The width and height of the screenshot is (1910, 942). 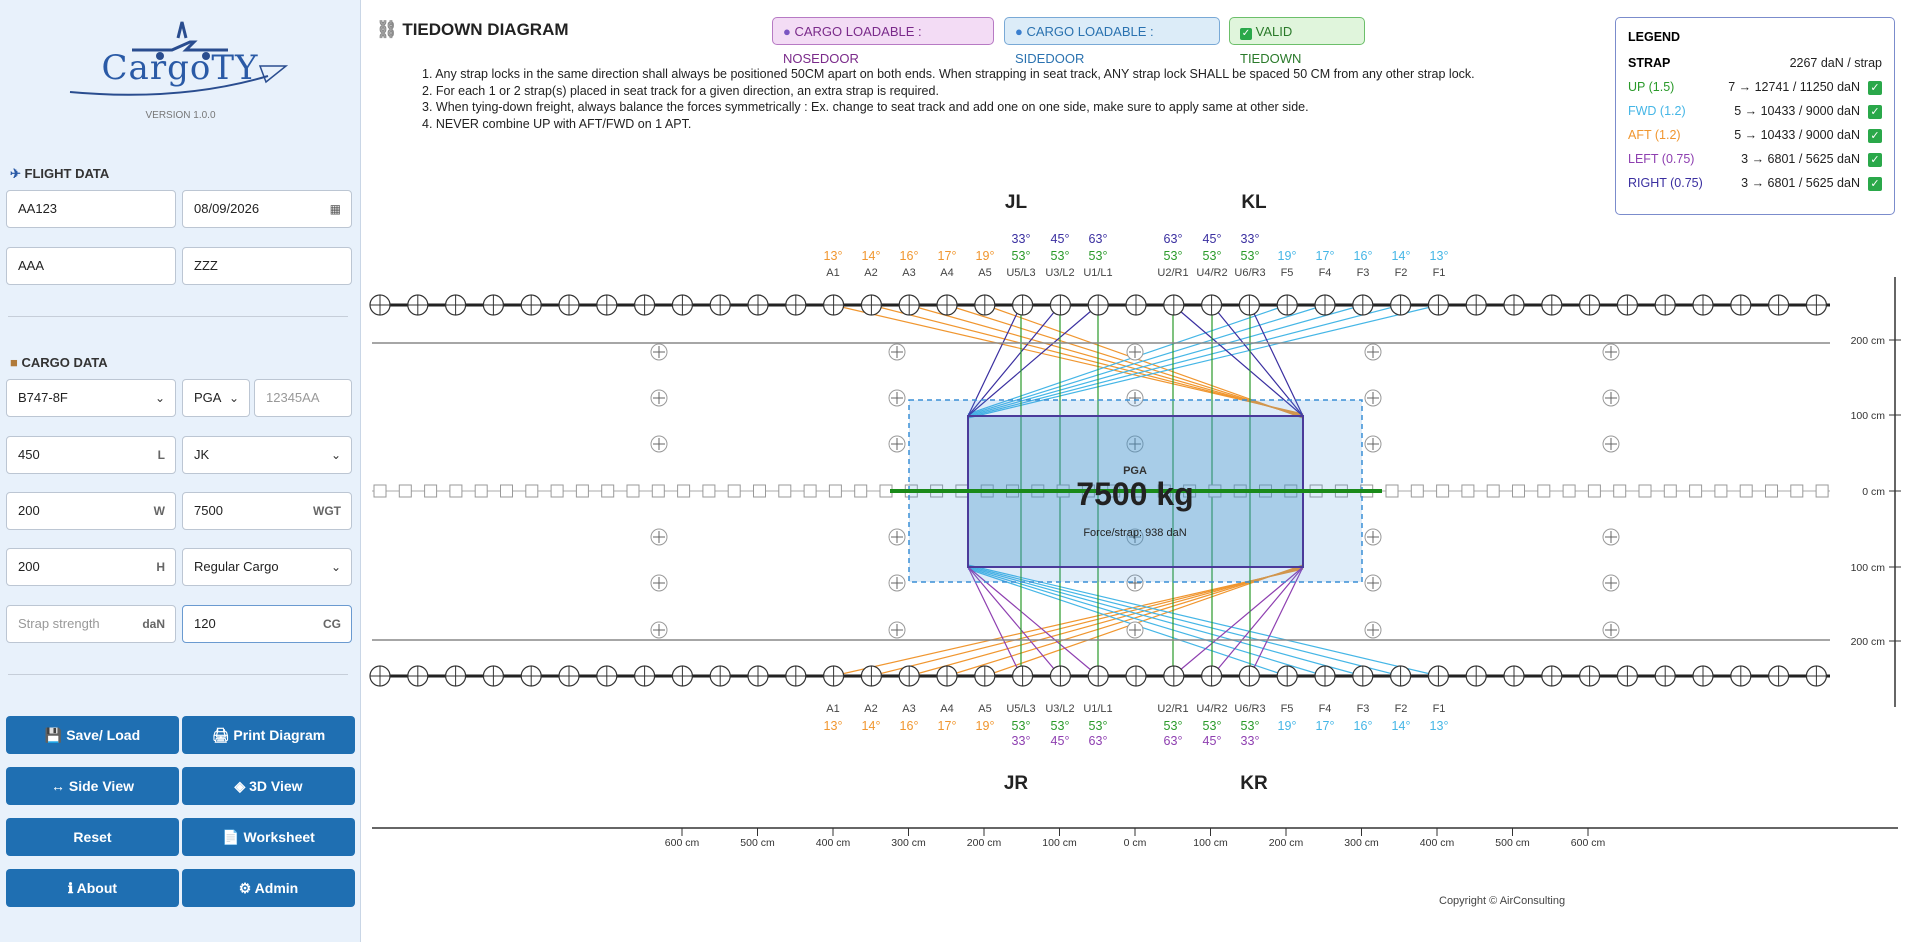 I want to click on check-icon: ✓, so click(x=1246, y=34).